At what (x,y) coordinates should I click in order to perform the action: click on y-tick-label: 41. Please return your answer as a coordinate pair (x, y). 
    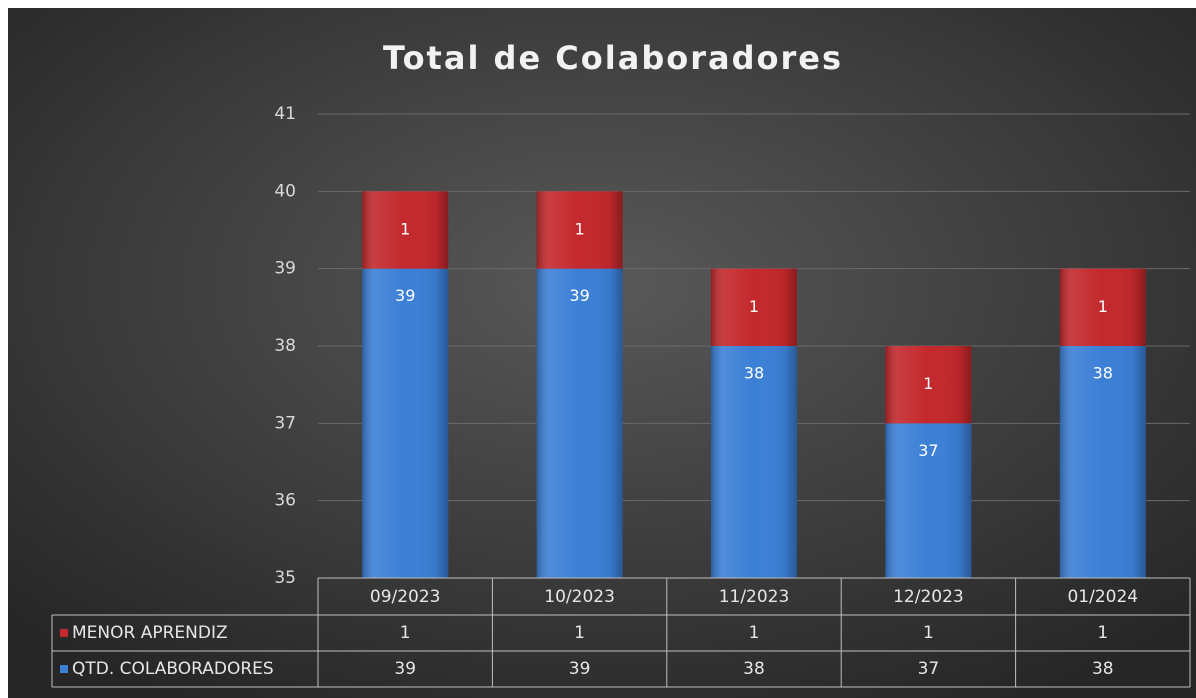
    Looking at the image, I should click on (285, 114).